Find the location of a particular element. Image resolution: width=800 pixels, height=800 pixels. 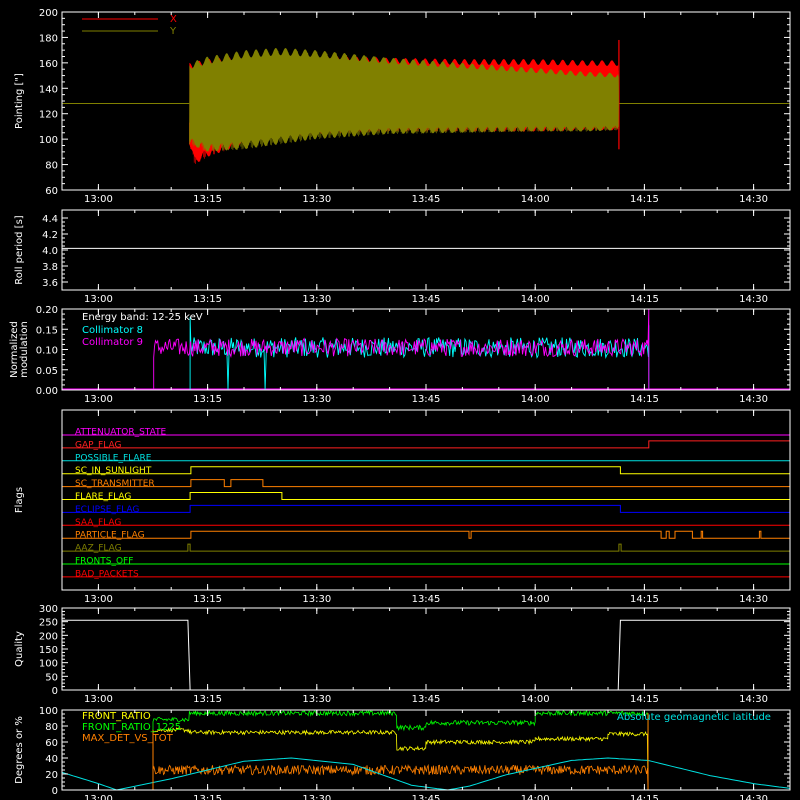

y-tick-label: 60 is located at coordinates (51, 743).